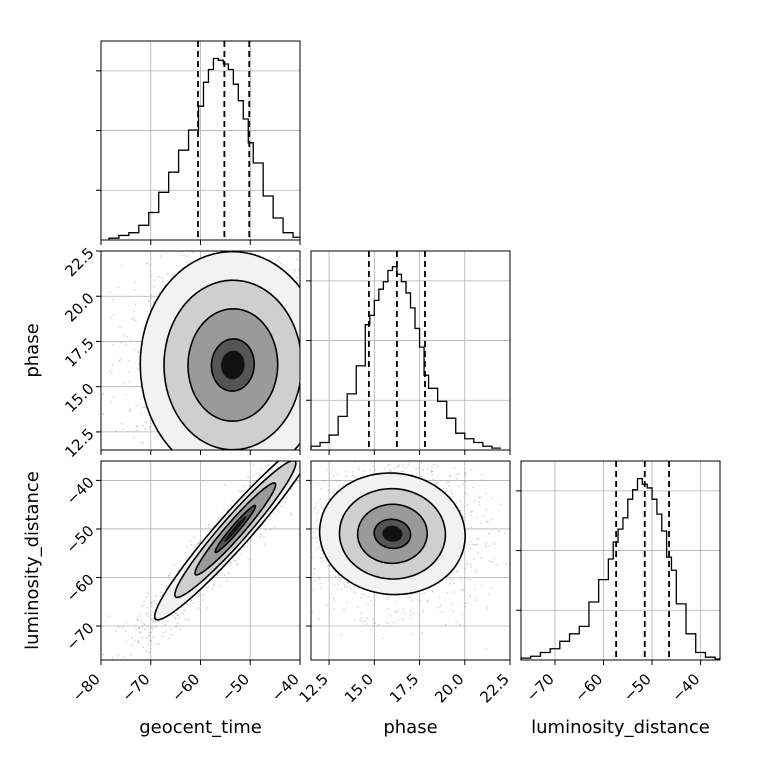  What do you see at coordinates (79, 398) in the screenshot?
I see `y-tick-label: 15.0` at bounding box center [79, 398].